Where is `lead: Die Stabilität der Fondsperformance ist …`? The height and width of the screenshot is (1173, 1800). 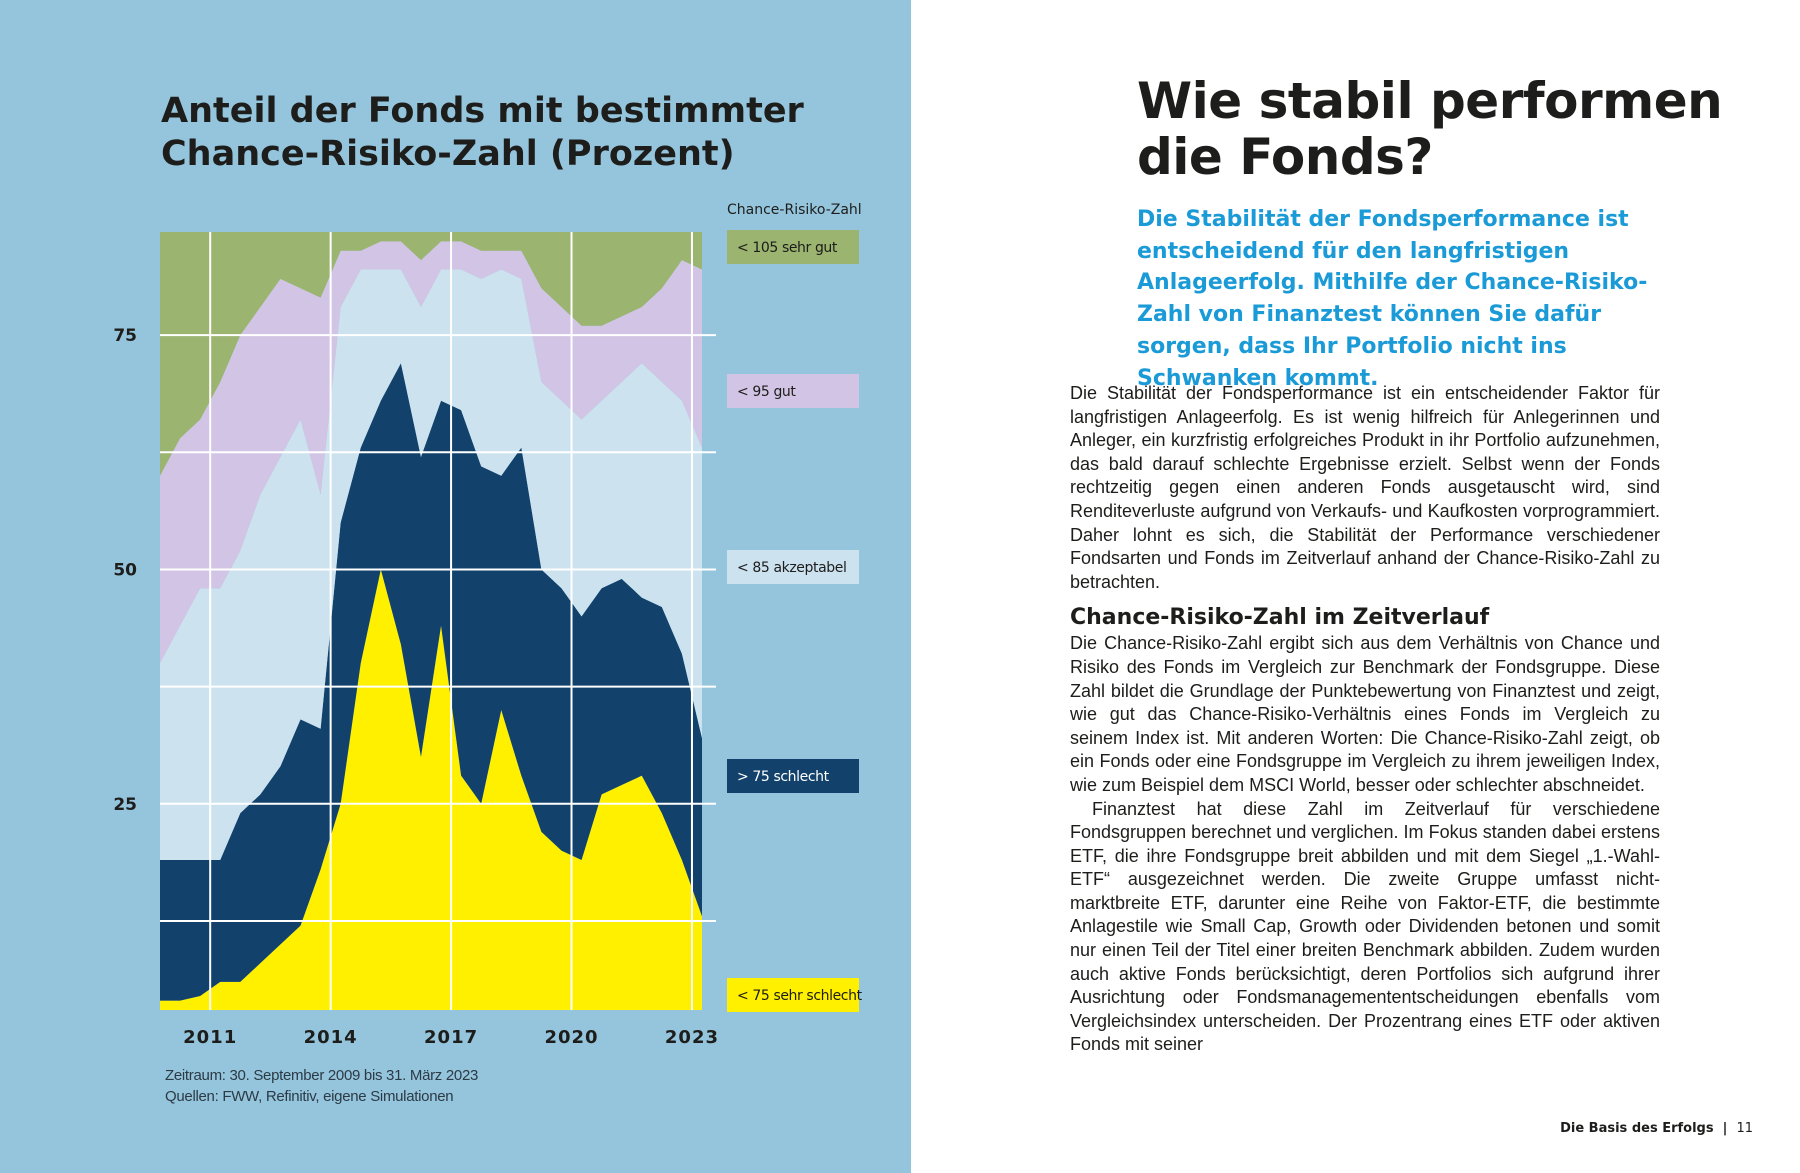
lead: Die Stabilität der Fondsperformance ist … is located at coordinates (1392, 299).